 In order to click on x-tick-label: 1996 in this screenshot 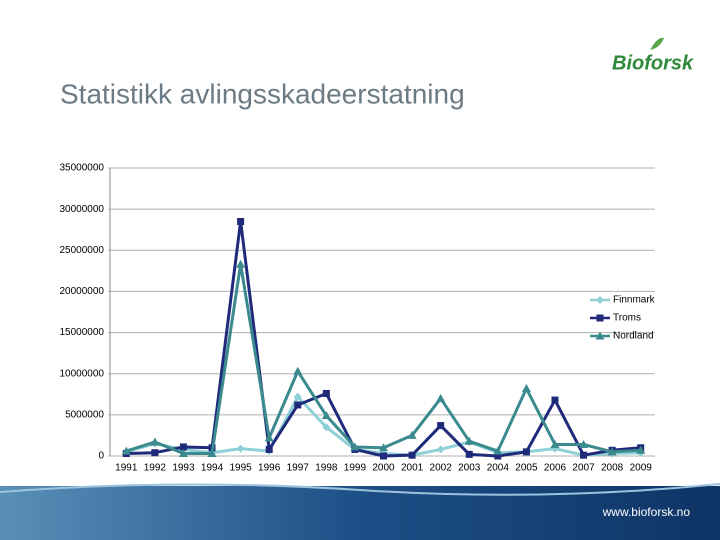, I will do `click(269, 468)`.